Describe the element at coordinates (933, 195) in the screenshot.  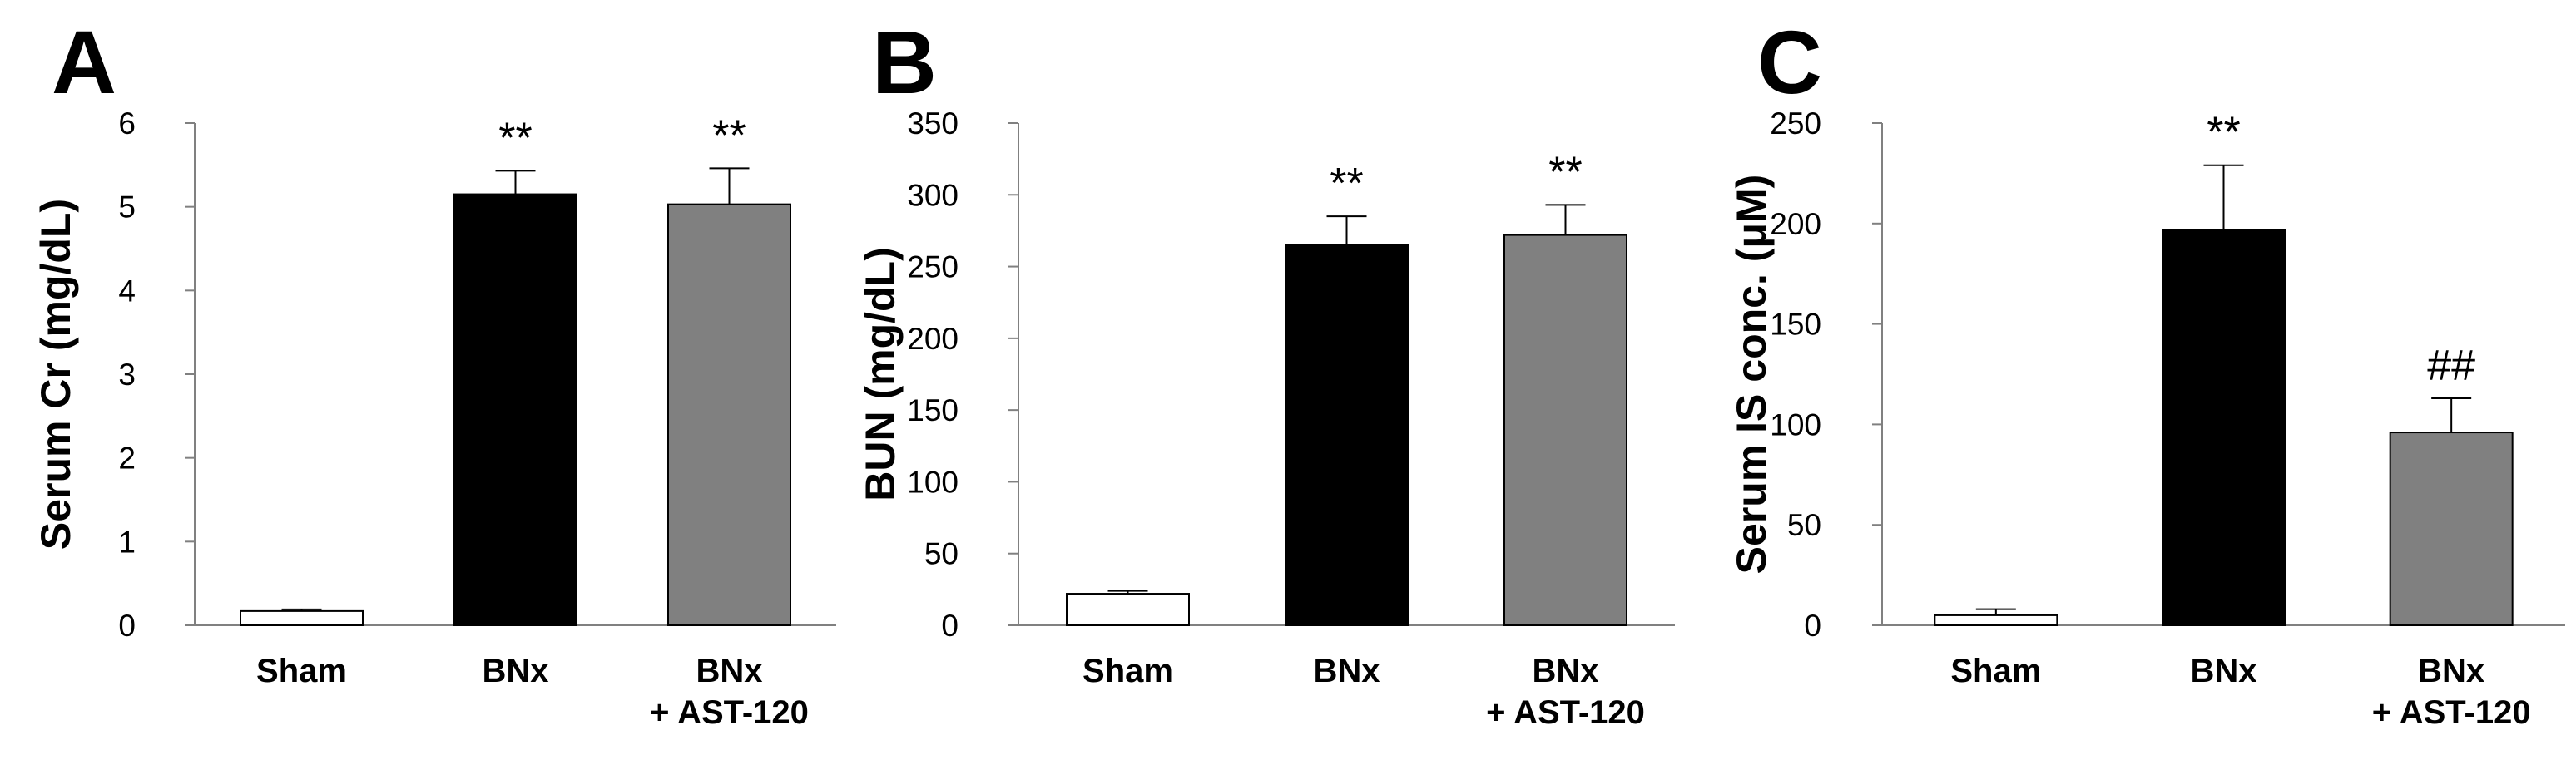
I see `y-tick-label: 300` at that location.